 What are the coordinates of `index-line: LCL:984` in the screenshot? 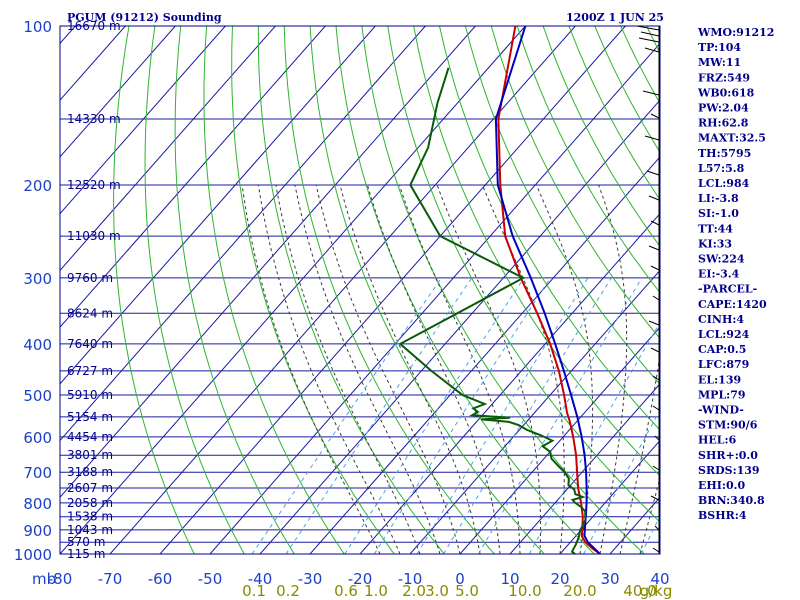 It's located at (724, 183).